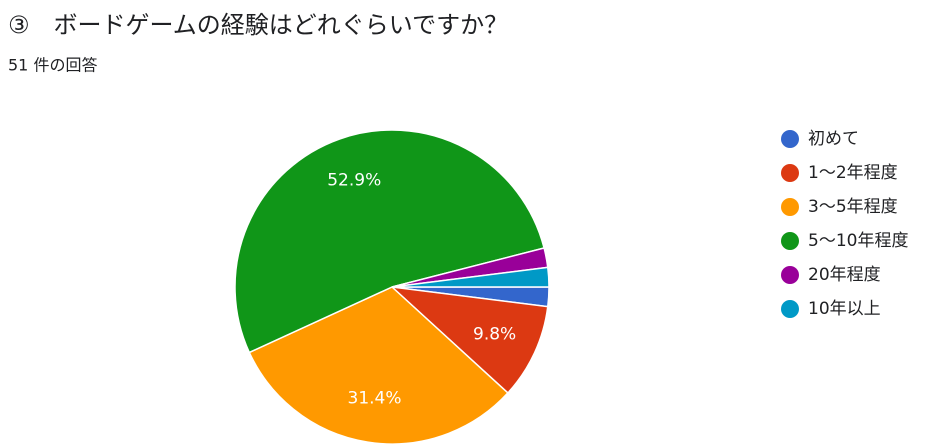  I want to click on legend-label: 初めて, so click(833, 139).